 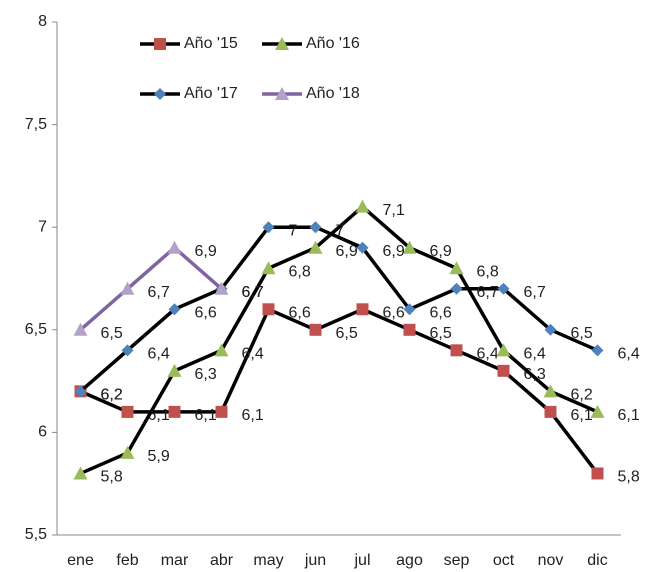 I want to click on y-tick-label: 6, so click(x=42, y=432).